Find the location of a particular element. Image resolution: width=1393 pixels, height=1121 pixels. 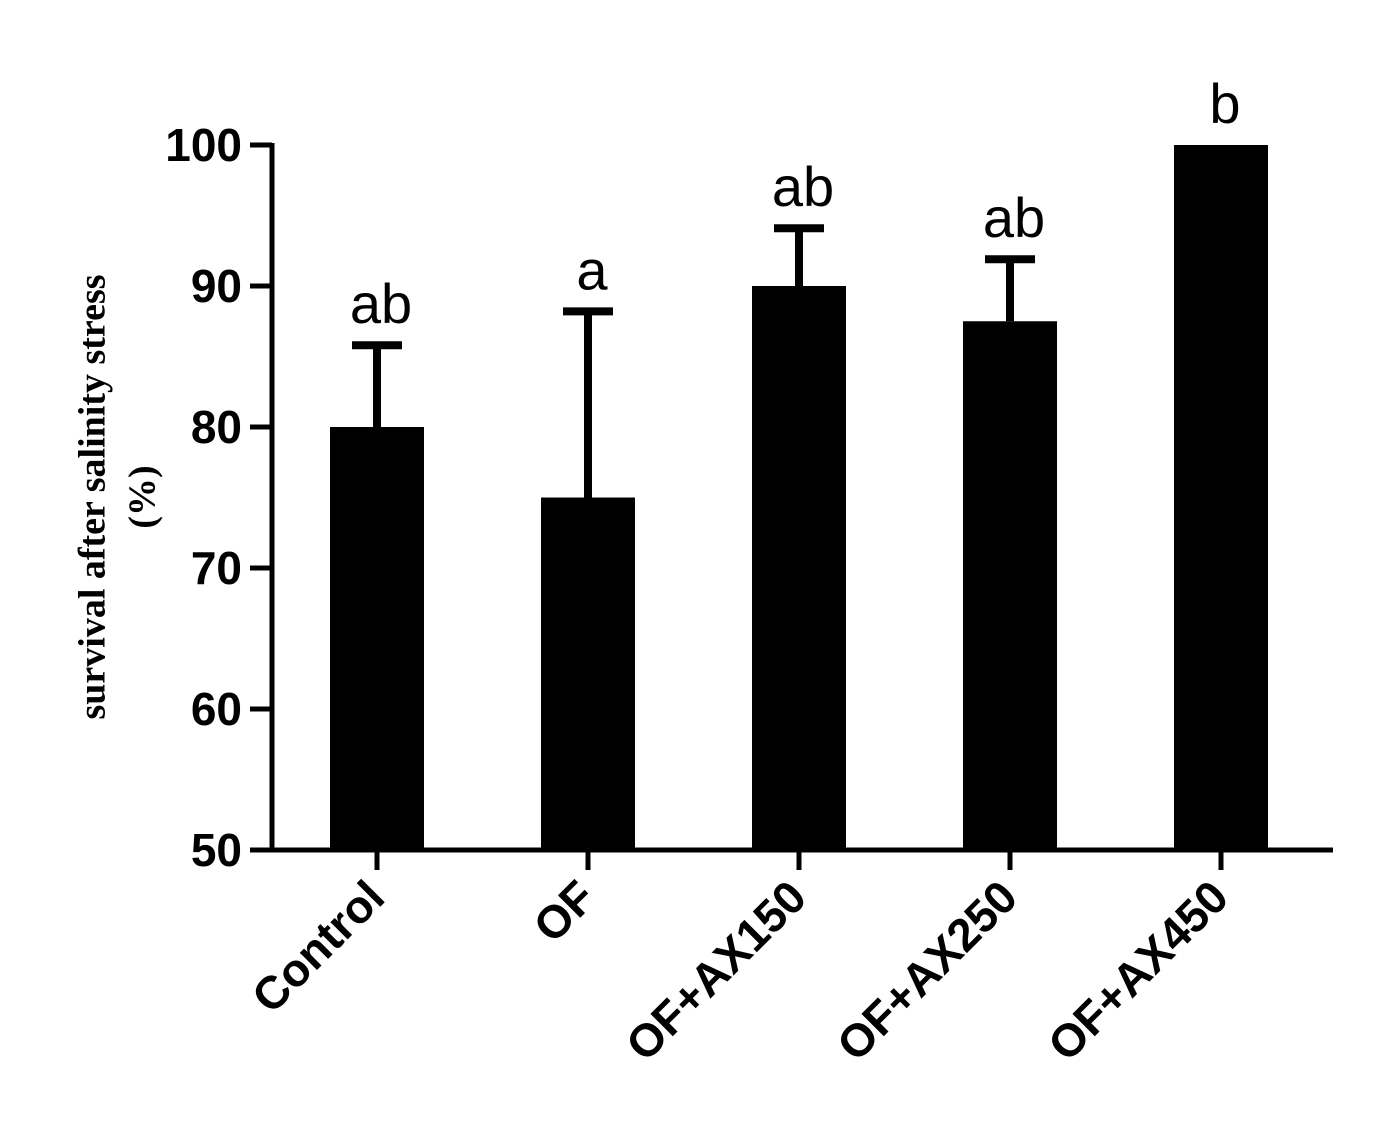

bar-of-ax250 is located at coordinates (1010, 585).